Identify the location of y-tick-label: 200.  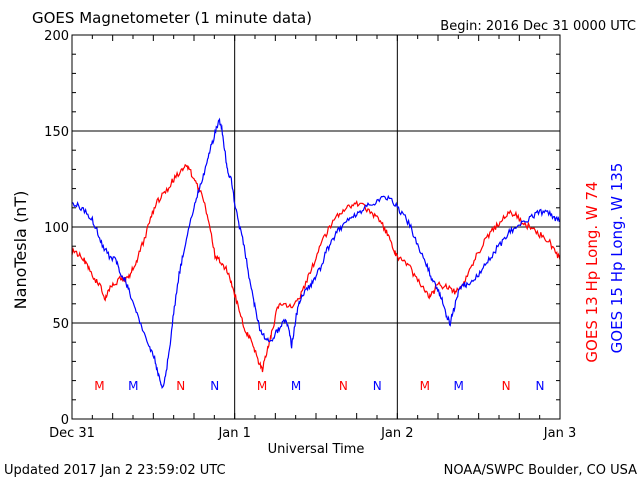
(56, 36).